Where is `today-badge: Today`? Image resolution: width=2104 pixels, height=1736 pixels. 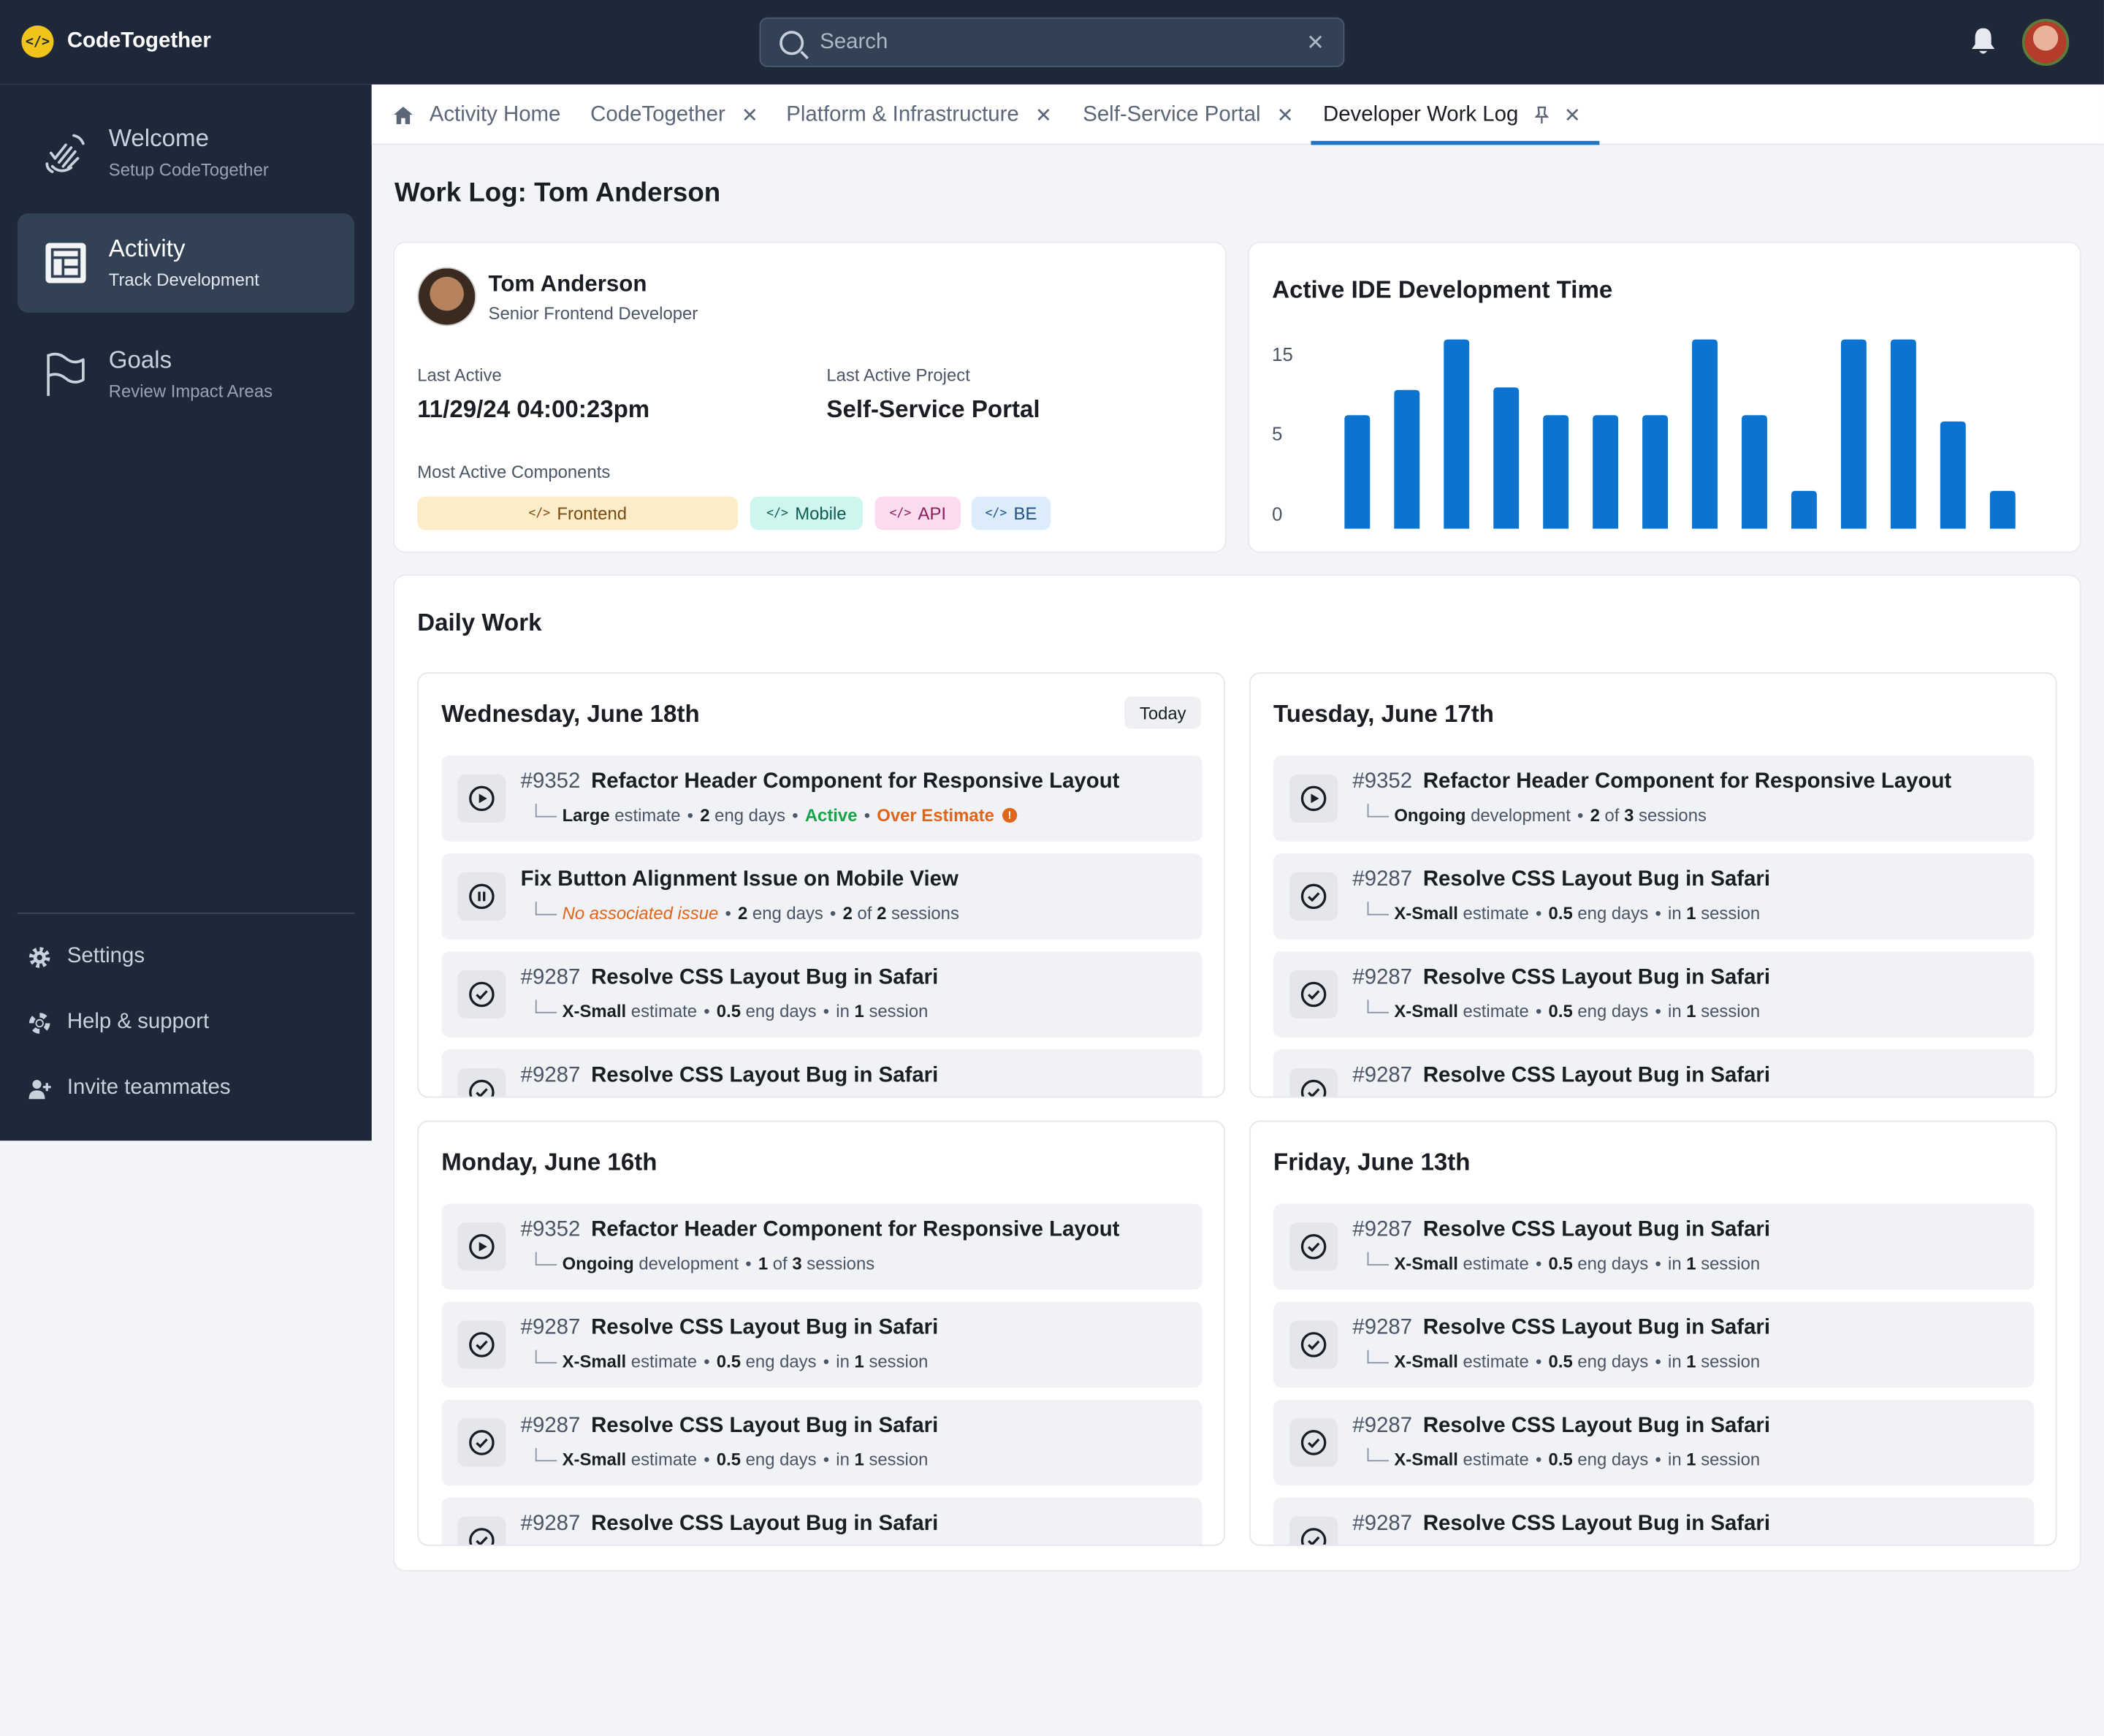 today-badge: Today is located at coordinates (1162, 712).